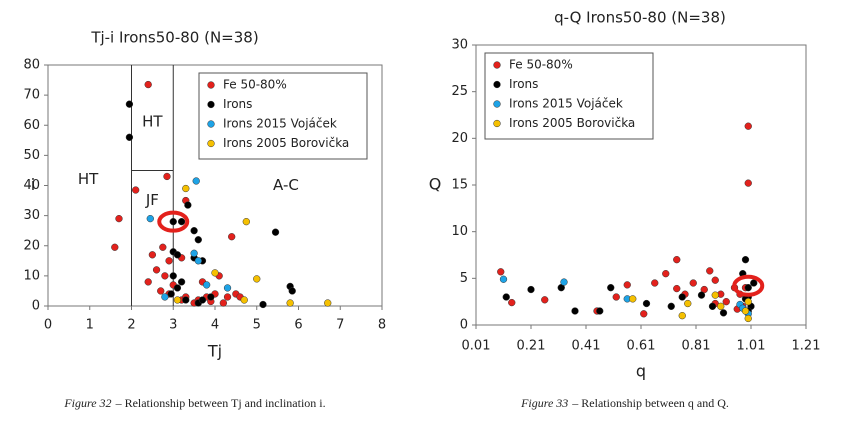 The image size is (866, 421). What do you see at coordinates (641, 371) in the screenshot?
I see `x-axis-label: q` at bounding box center [641, 371].